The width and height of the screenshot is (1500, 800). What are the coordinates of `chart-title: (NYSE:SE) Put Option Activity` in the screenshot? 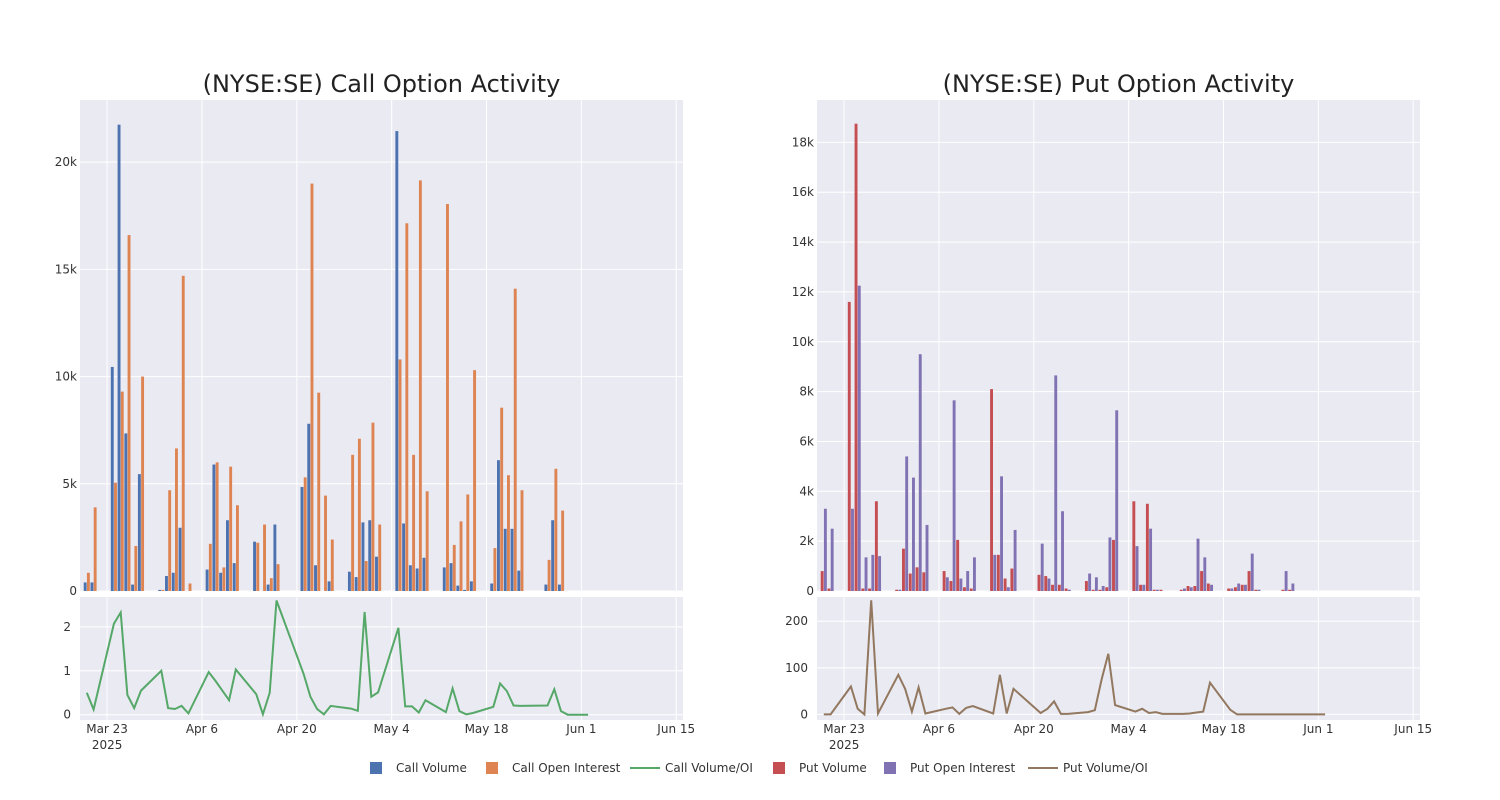 It's located at (1119, 84).